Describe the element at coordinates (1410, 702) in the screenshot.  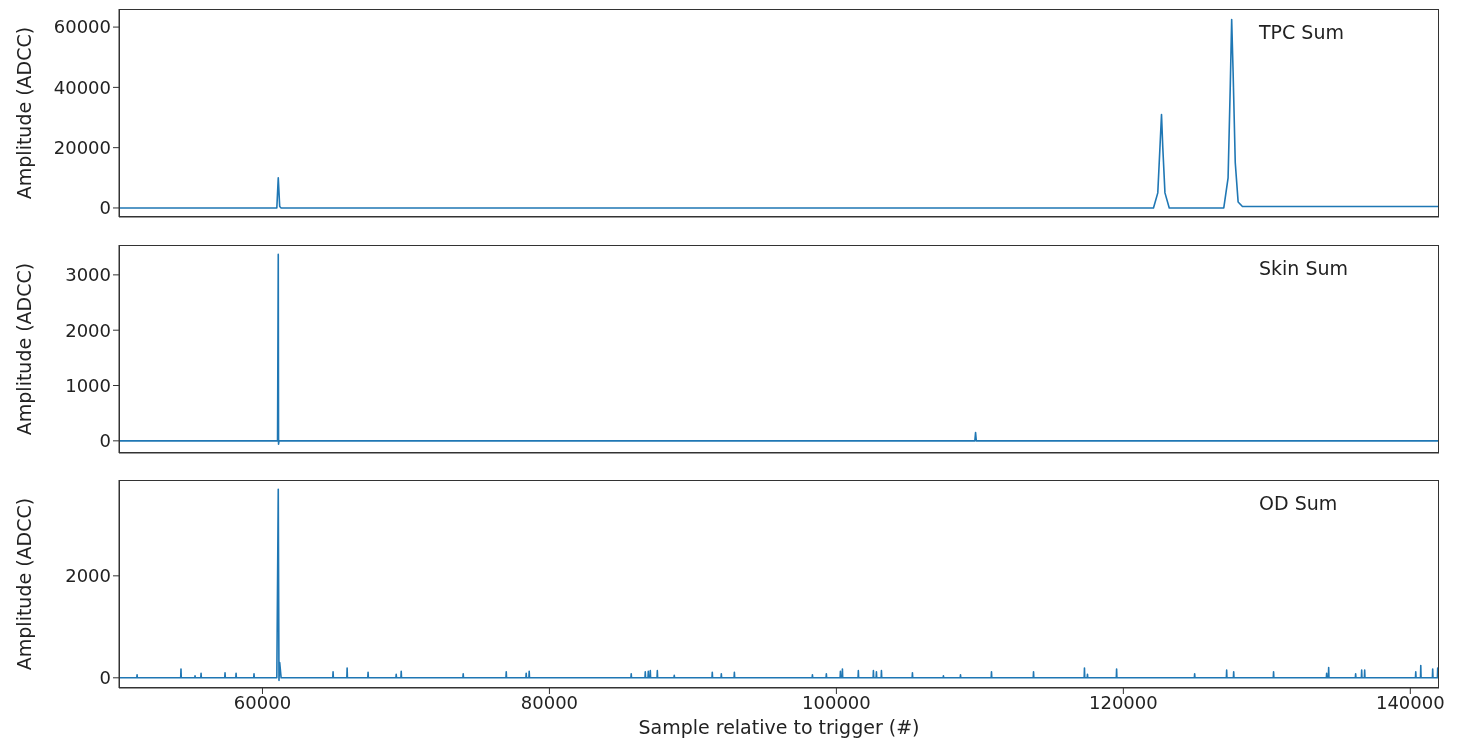
I see `x-tick-label: 140000` at that location.